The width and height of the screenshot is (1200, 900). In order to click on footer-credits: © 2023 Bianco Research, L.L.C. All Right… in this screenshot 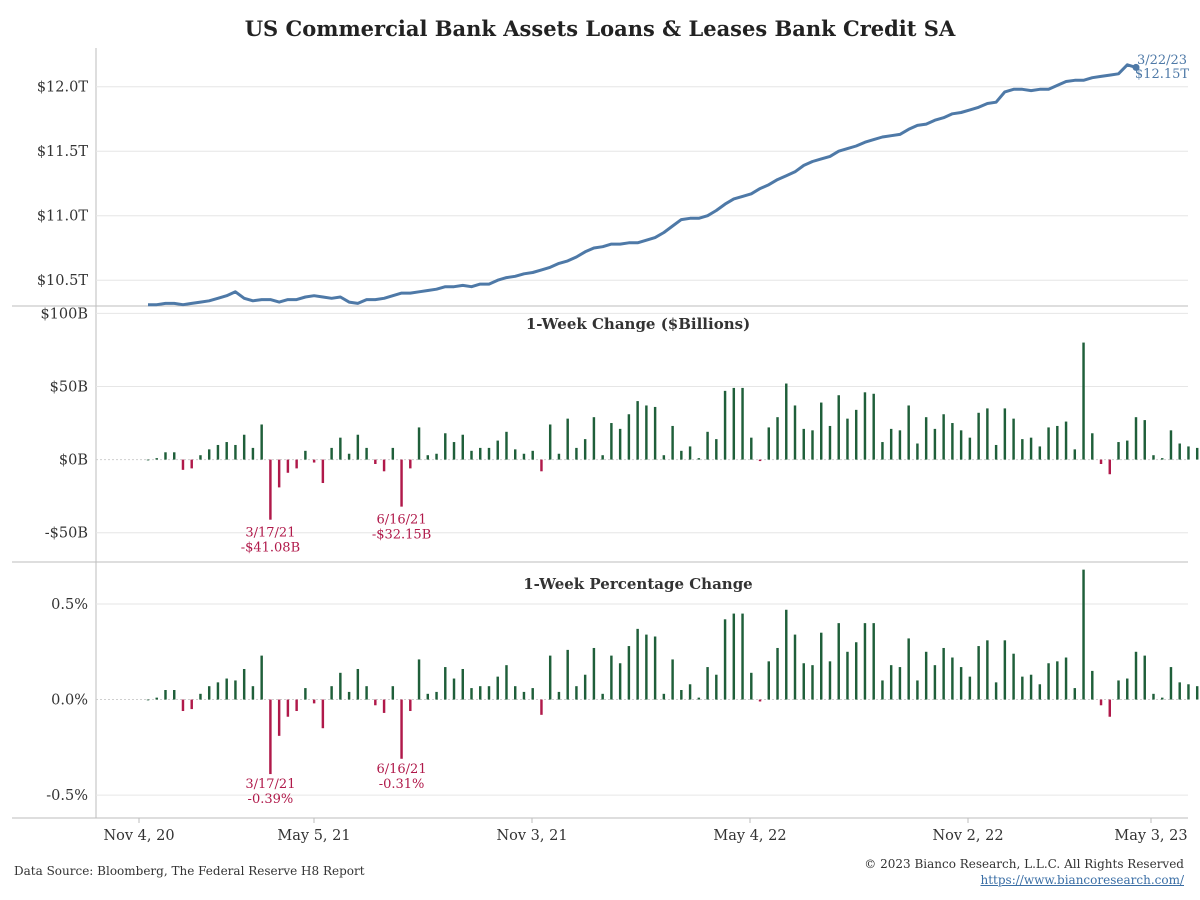, I will do `click(1024, 872)`.